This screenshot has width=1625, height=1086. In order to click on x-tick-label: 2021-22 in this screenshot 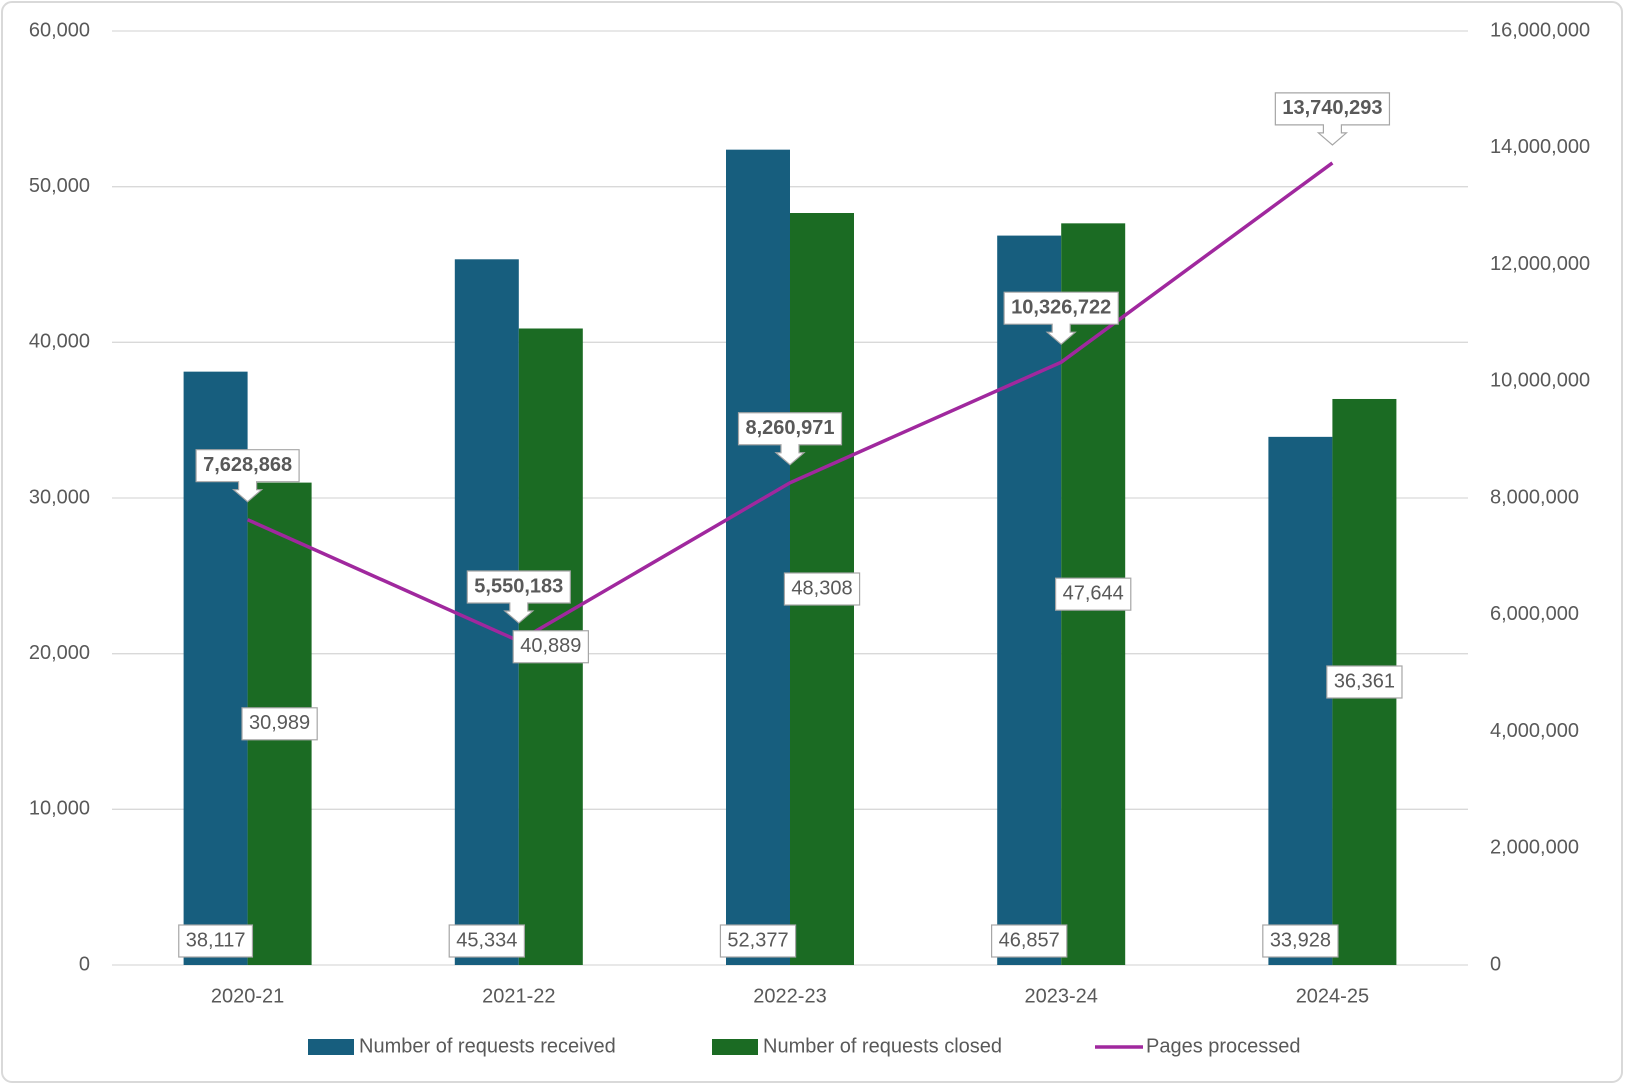, I will do `click(518, 996)`.